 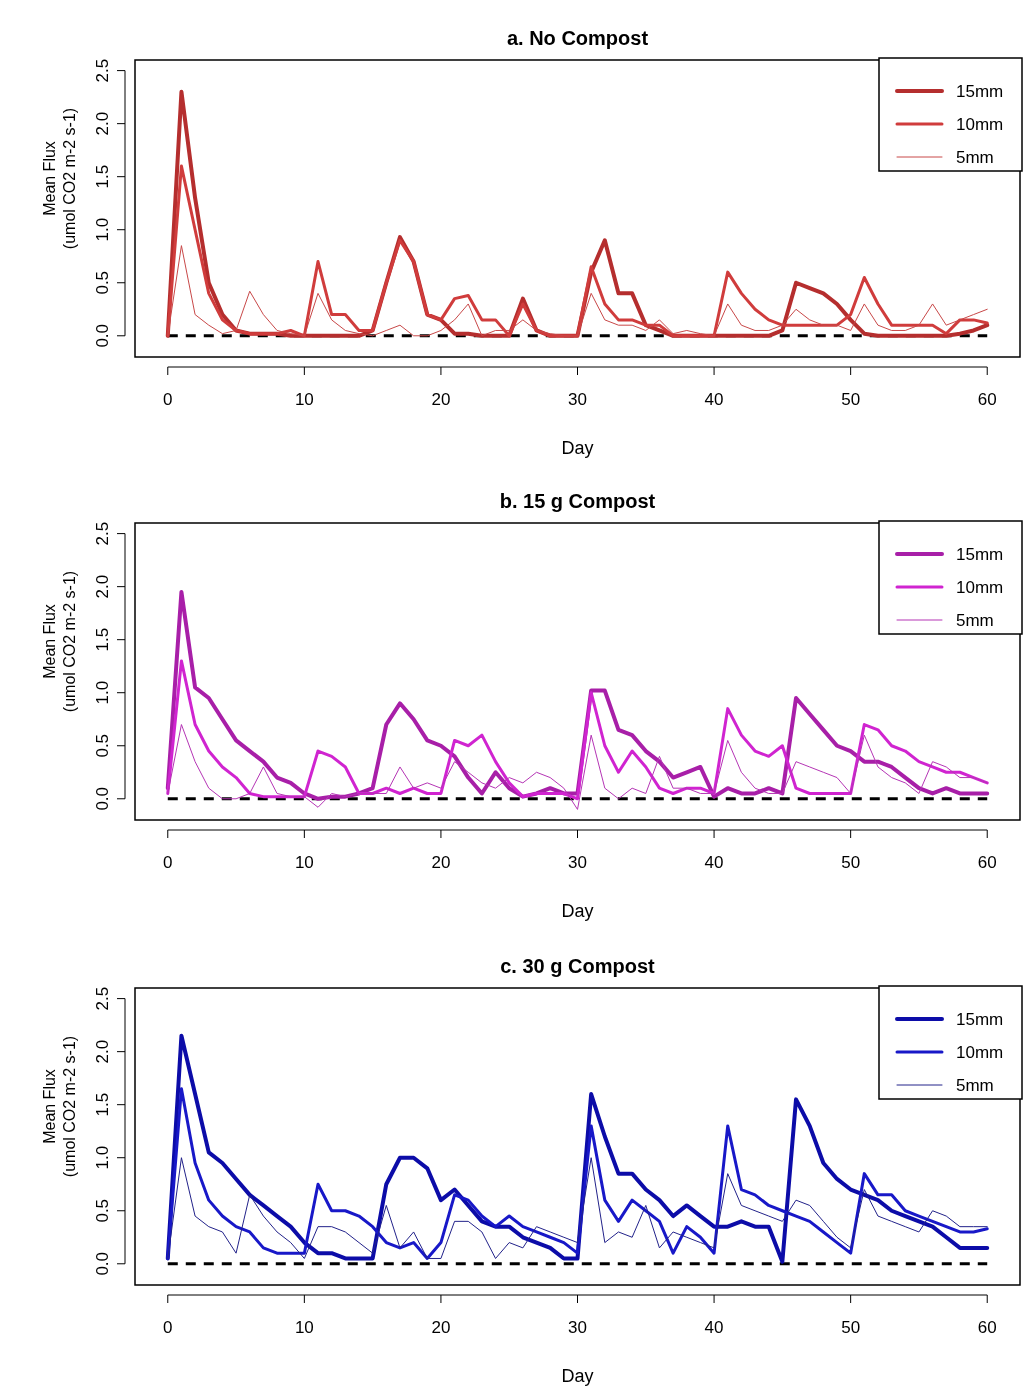 I want to click on chart-title: a. No Compost, so click(x=577, y=38).